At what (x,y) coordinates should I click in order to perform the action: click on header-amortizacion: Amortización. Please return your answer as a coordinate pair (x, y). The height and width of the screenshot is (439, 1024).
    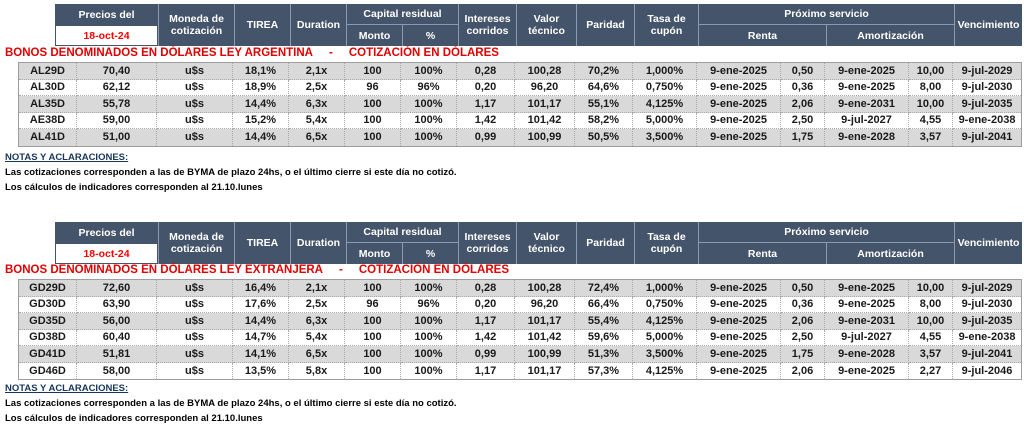
    Looking at the image, I should click on (890, 35).